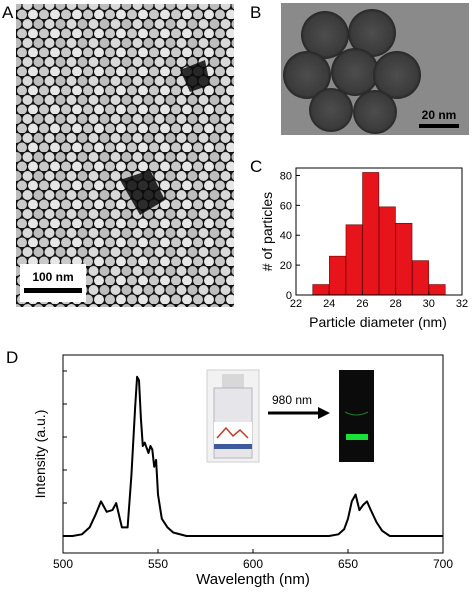 The image size is (474, 593). I want to click on x-tick-label: 600, so click(253, 564).